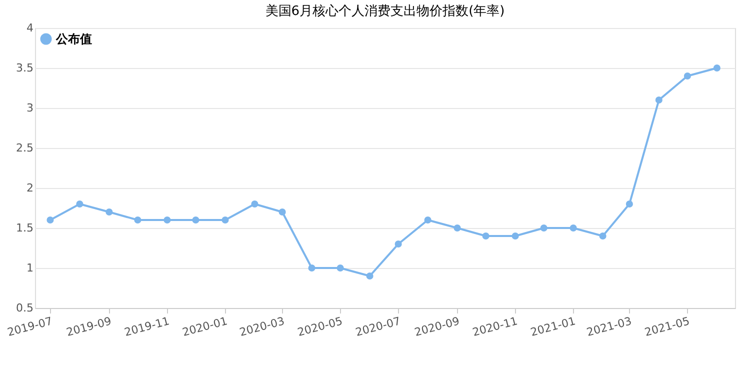 The width and height of the screenshot is (750, 370). What do you see at coordinates (30, 28) in the screenshot?
I see `y-tick-label: 4` at bounding box center [30, 28].